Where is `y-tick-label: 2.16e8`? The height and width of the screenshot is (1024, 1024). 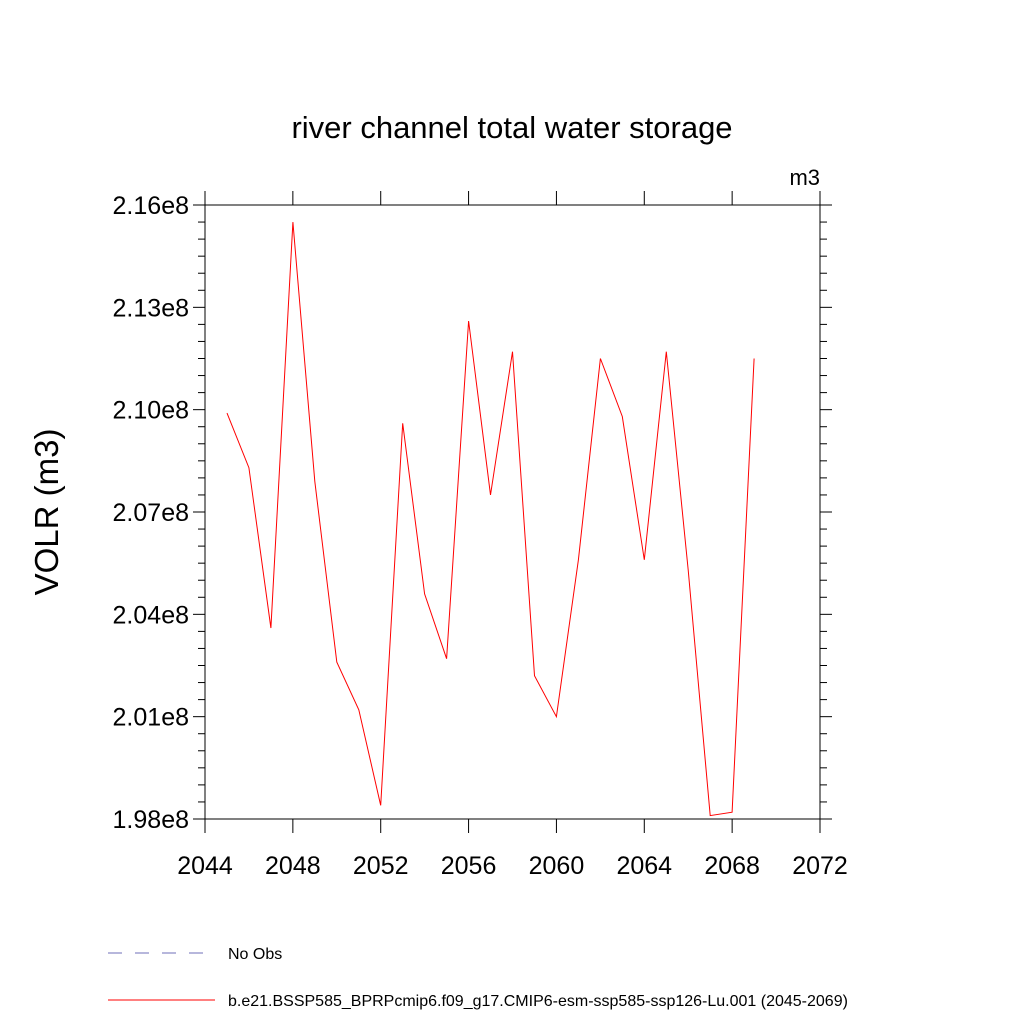
y-tick-label: 2.16e8 is located at coordinates (151, 206).